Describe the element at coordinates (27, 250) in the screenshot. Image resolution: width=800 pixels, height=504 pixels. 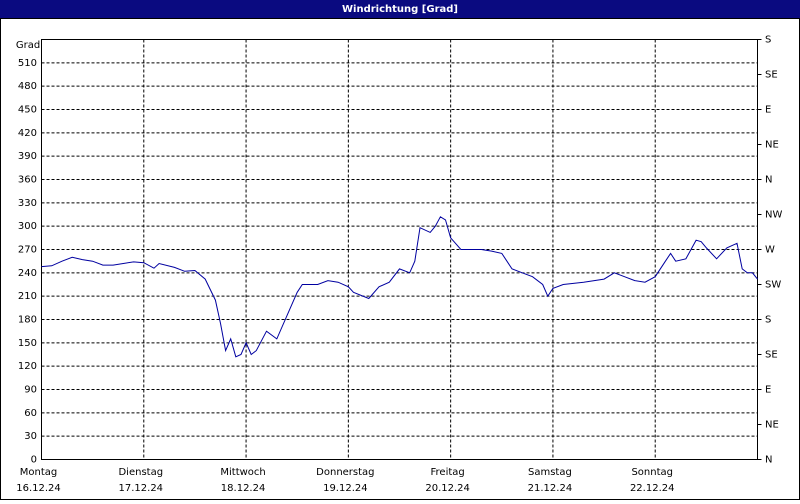
I see `y-tick-label: 270` at that location.